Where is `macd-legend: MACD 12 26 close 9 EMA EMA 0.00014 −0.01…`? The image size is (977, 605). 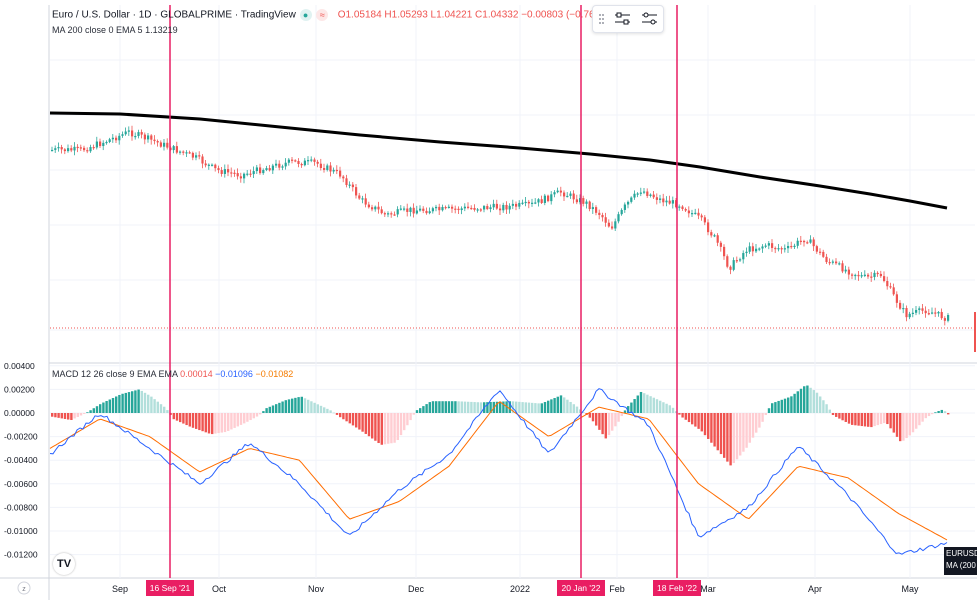
macd-legend: MACD 12 26 close 9 EMA EMA 0.00014 −0.01… is located at coordinates (172, 374).